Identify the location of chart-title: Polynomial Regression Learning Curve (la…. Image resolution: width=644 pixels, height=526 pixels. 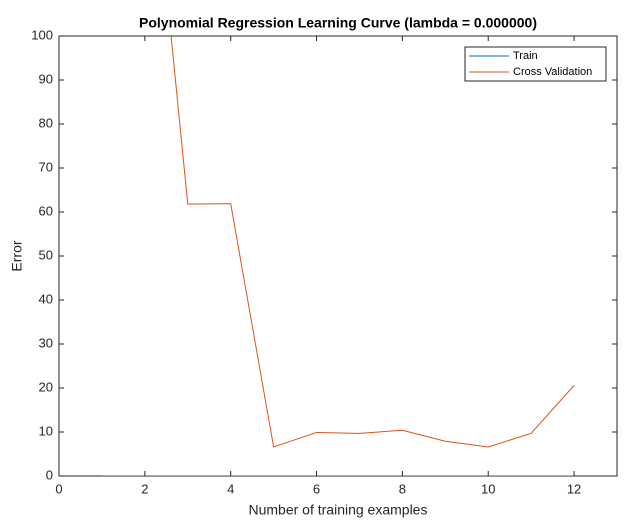
(338, 23).